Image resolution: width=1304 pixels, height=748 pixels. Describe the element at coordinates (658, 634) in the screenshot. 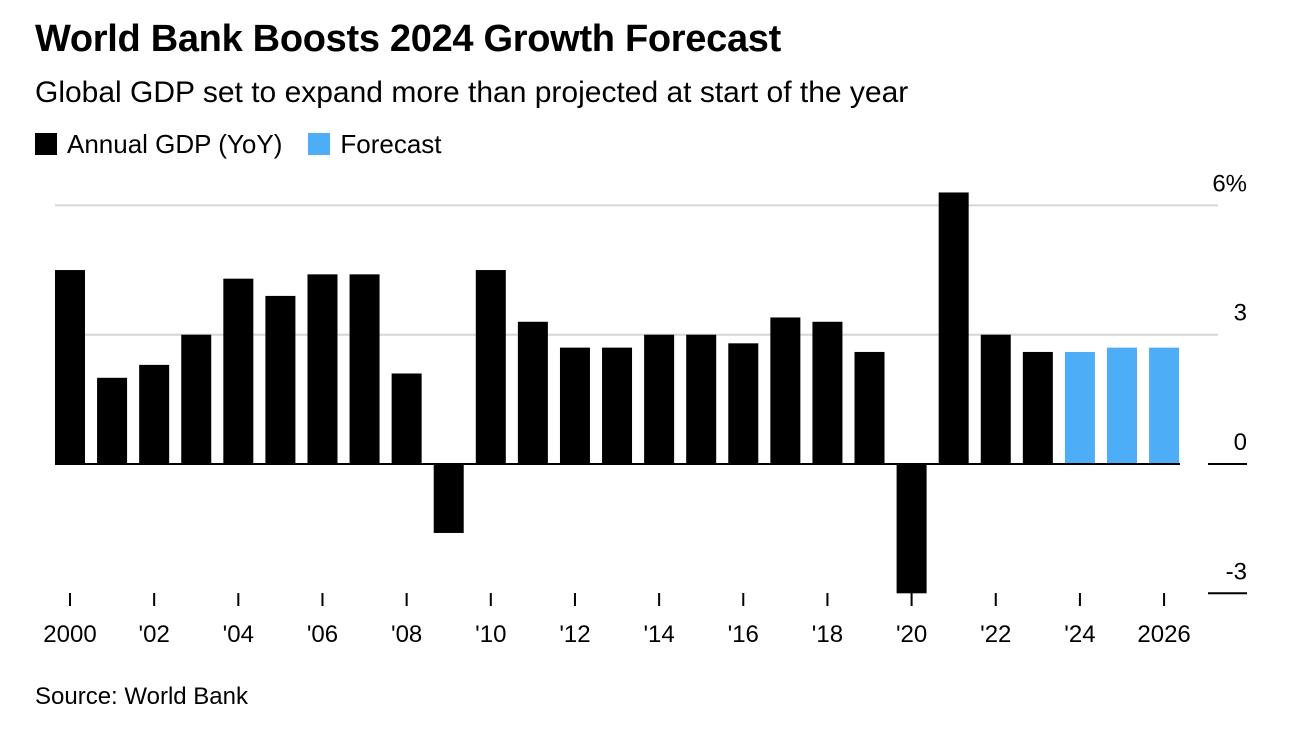

I see `x-tick-label: '14` at that location.